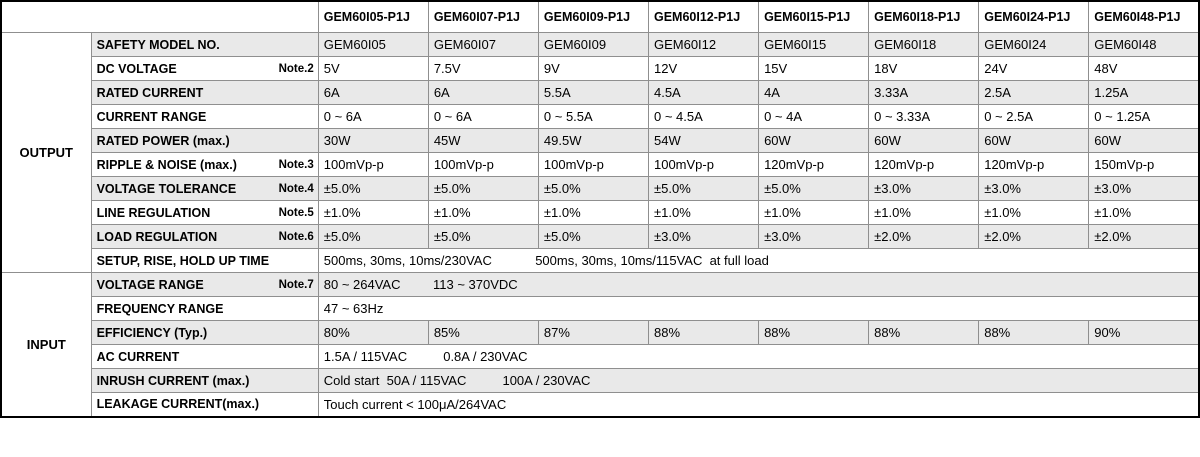 This screenshot has width=1200, height=457. I want to click on note-ref: Note.6, so click(296, 236).